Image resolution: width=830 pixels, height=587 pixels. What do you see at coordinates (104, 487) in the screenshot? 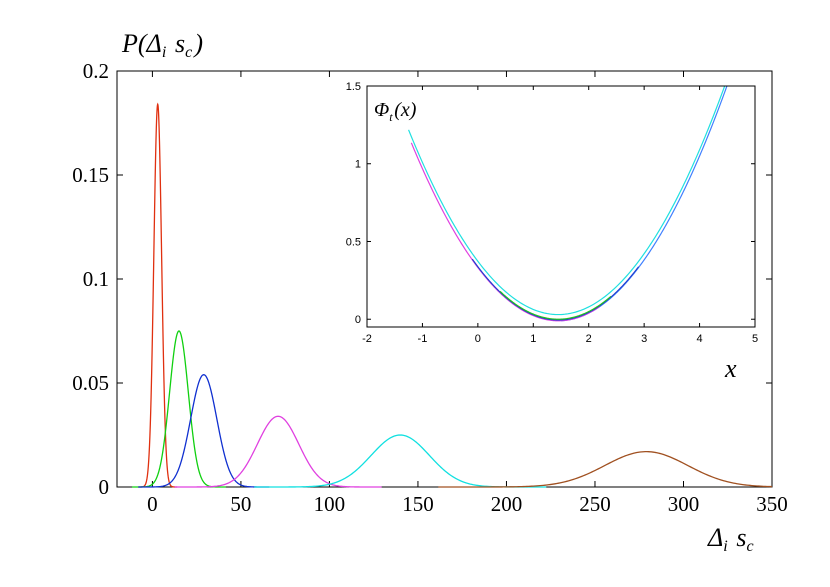
I see `main-y-tick-label: 0` at bounding box center [104, 487].